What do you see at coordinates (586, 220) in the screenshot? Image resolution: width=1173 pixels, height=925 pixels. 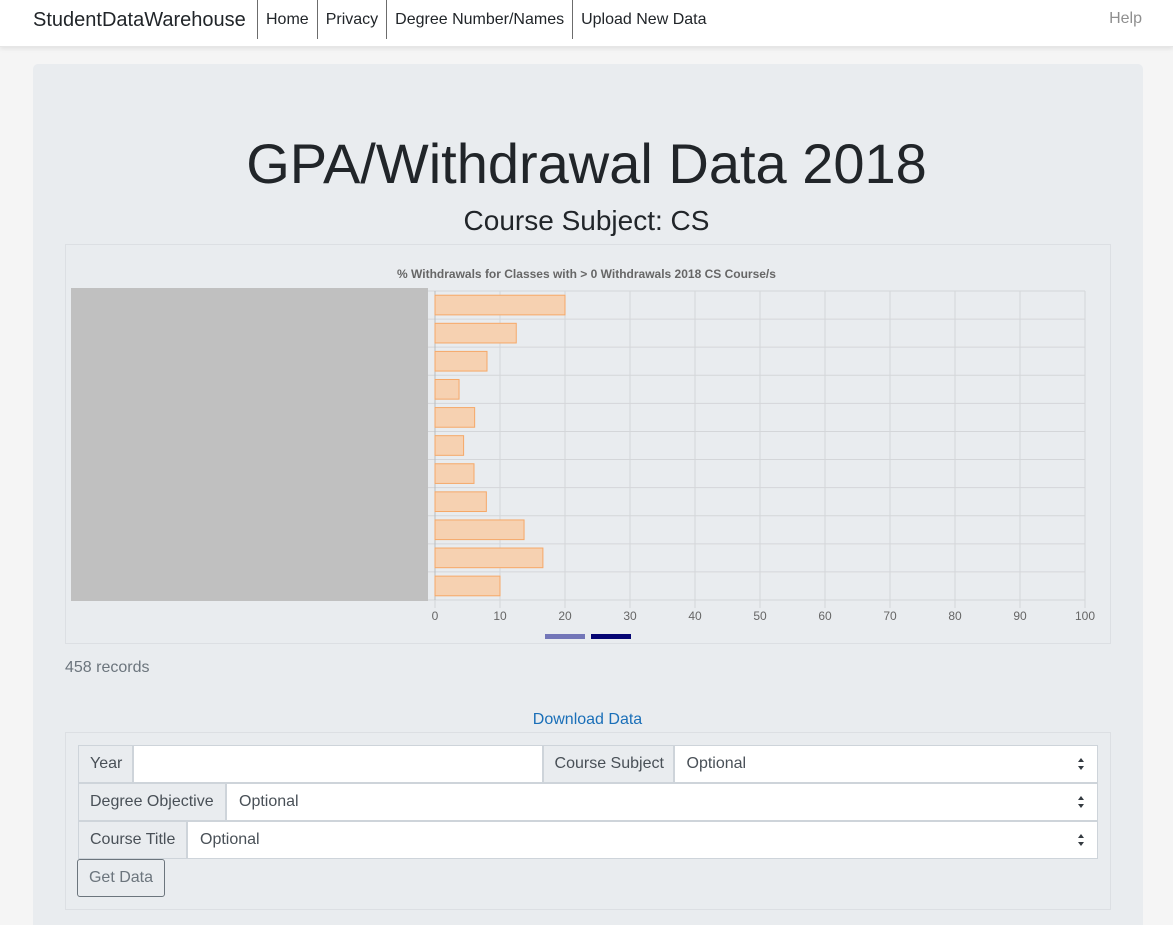 I see `page-subtitle: Course Subject: CS` at bounding box center [586, 220].